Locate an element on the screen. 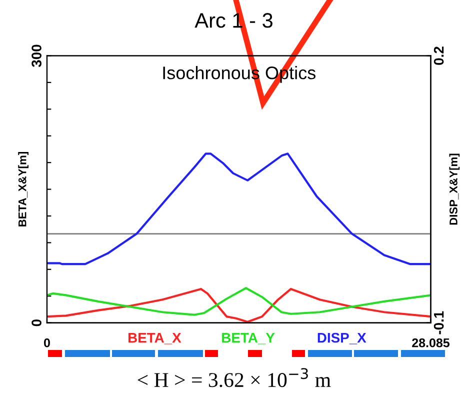  y2-tick-label: 0.2 is located at coordinates (439, 55).